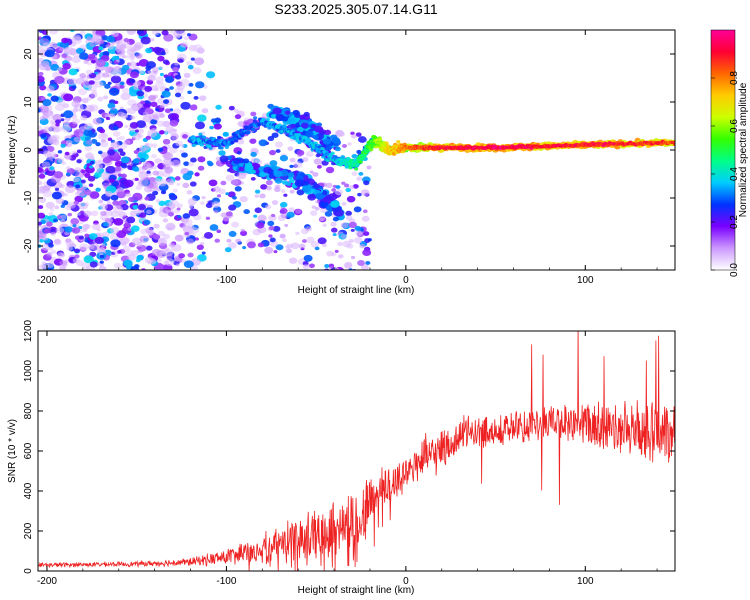 This screenshot has width=750, height=600. What do you see at coordinates (723, 150) in the screenshot?
I see `colorbar-gradient` at bounding box center [723, 150].